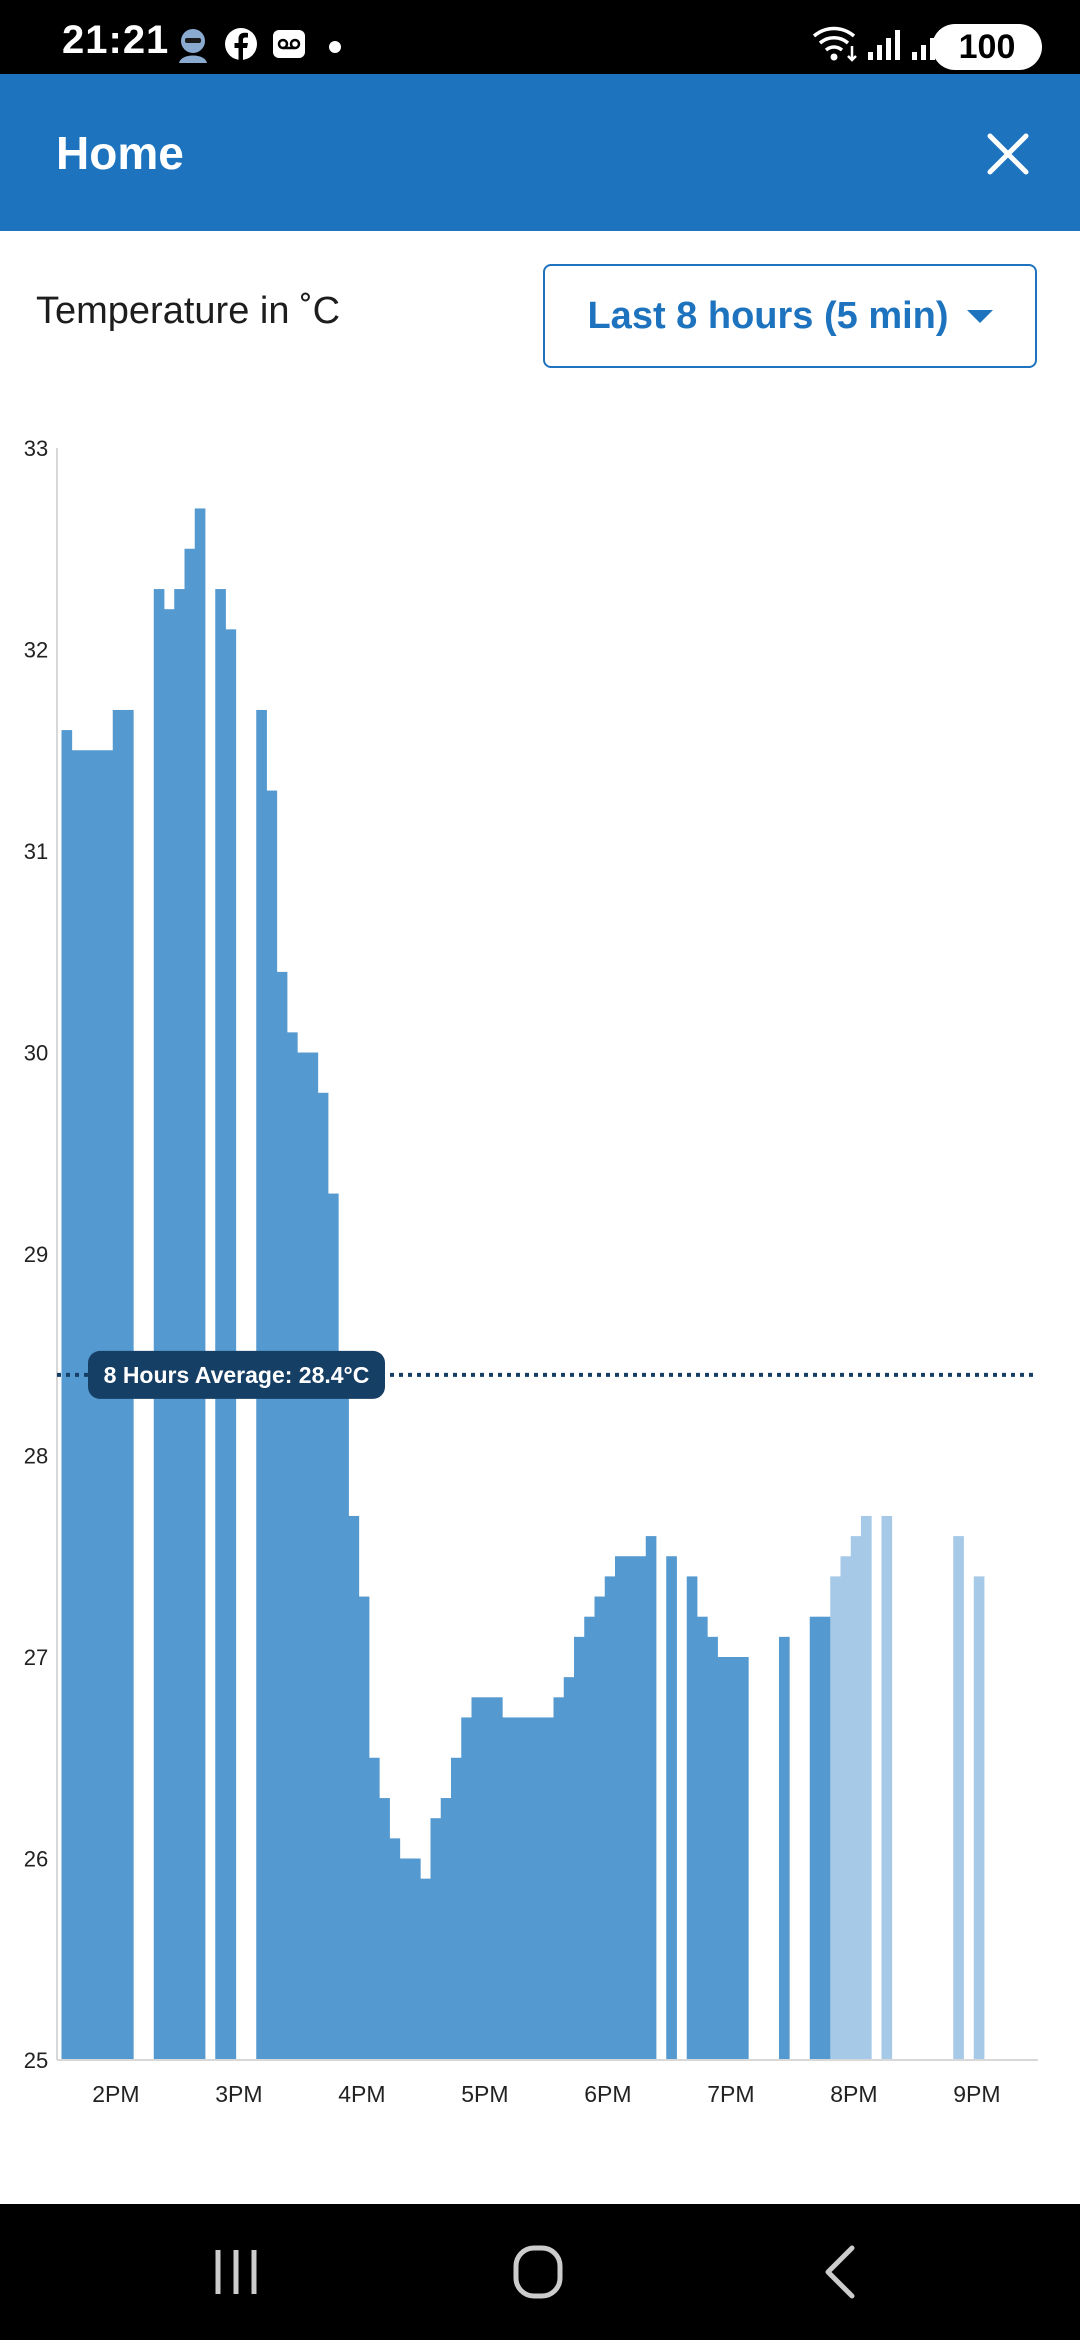  Describe the element at coordinates (241, 44) in the screenshot. I see `facebook-icon` at that location.